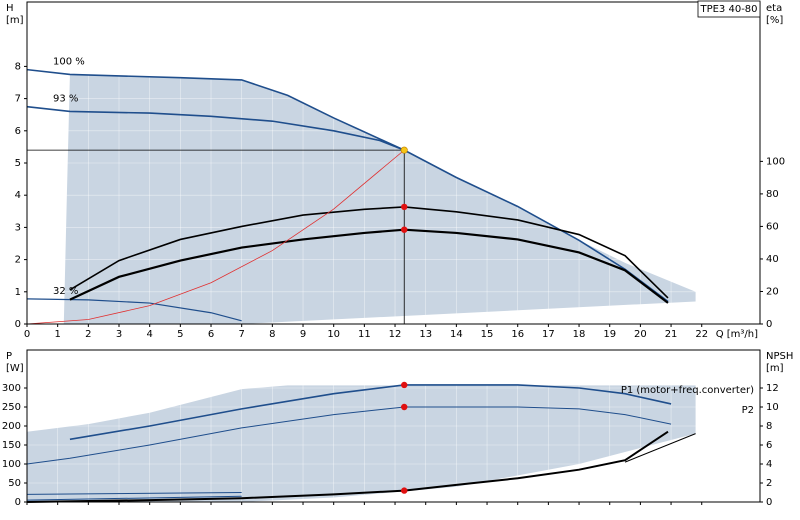  Describe the element at coordinates (364, 334) in the screenshot. I see `x-tick-label: 11` at that location.